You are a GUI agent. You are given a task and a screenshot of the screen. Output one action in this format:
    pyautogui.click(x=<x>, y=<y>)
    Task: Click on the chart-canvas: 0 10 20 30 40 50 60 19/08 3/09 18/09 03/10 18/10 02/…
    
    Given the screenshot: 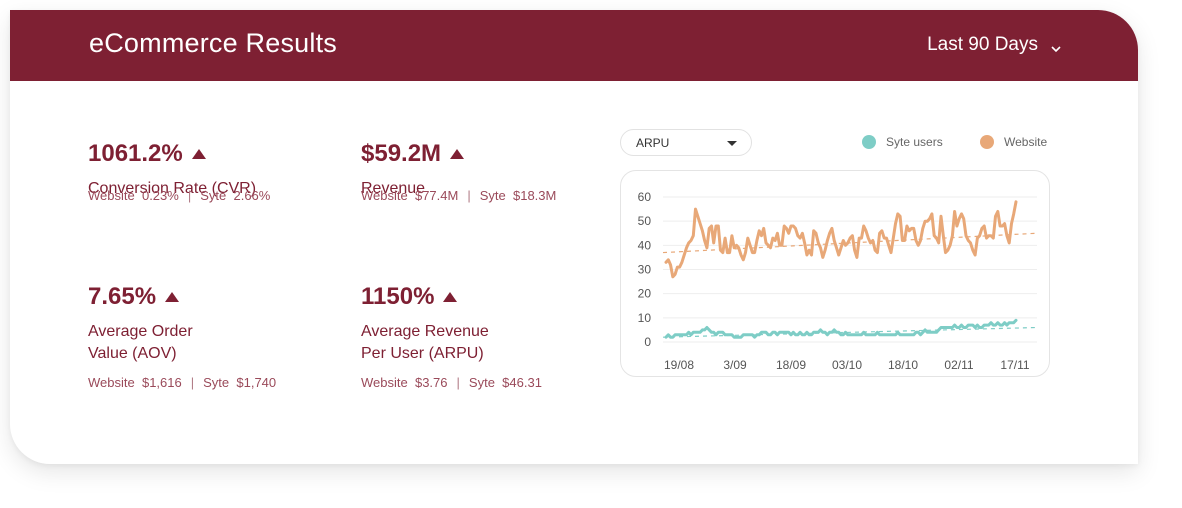 What is the action you would take?
    pyautogui.click(x=838, y=281)
    